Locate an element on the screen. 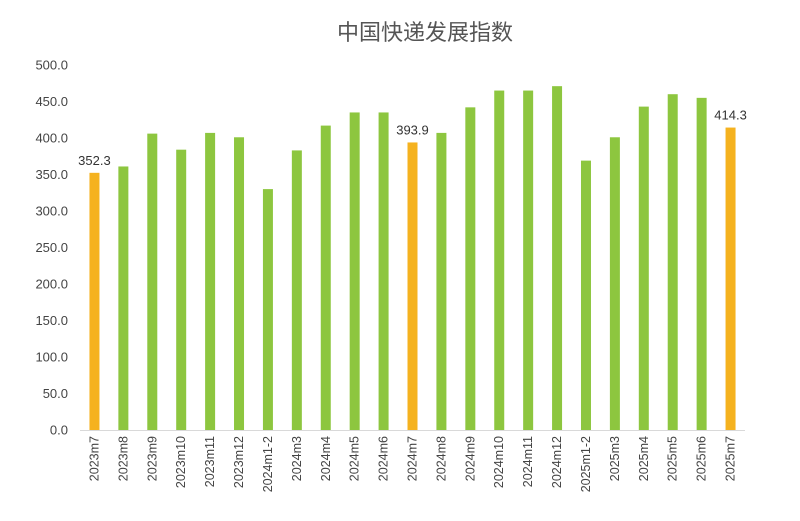 The width and height of the screenshot is (800, 521). bar-2024m6 is located at coordinates (383, 271).